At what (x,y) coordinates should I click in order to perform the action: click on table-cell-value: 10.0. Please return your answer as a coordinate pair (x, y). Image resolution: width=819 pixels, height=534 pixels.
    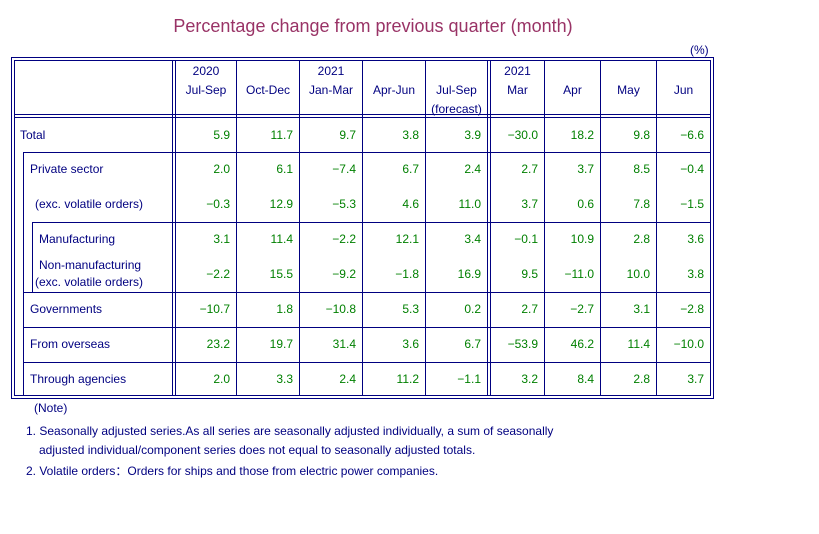
    Looking at the image, I should click on (638, 274).